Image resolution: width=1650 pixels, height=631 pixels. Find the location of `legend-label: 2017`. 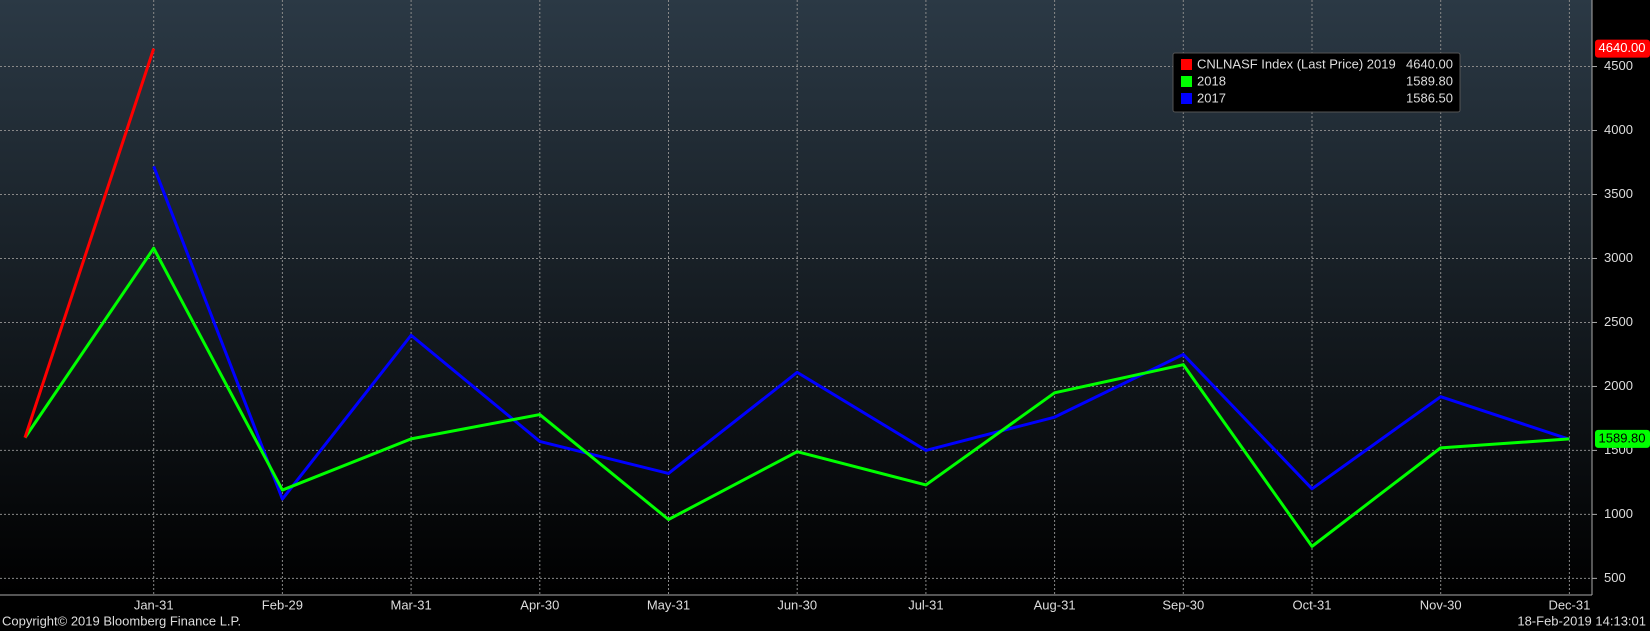

legend-label: 2017 is located at coordinates (1211, 97).